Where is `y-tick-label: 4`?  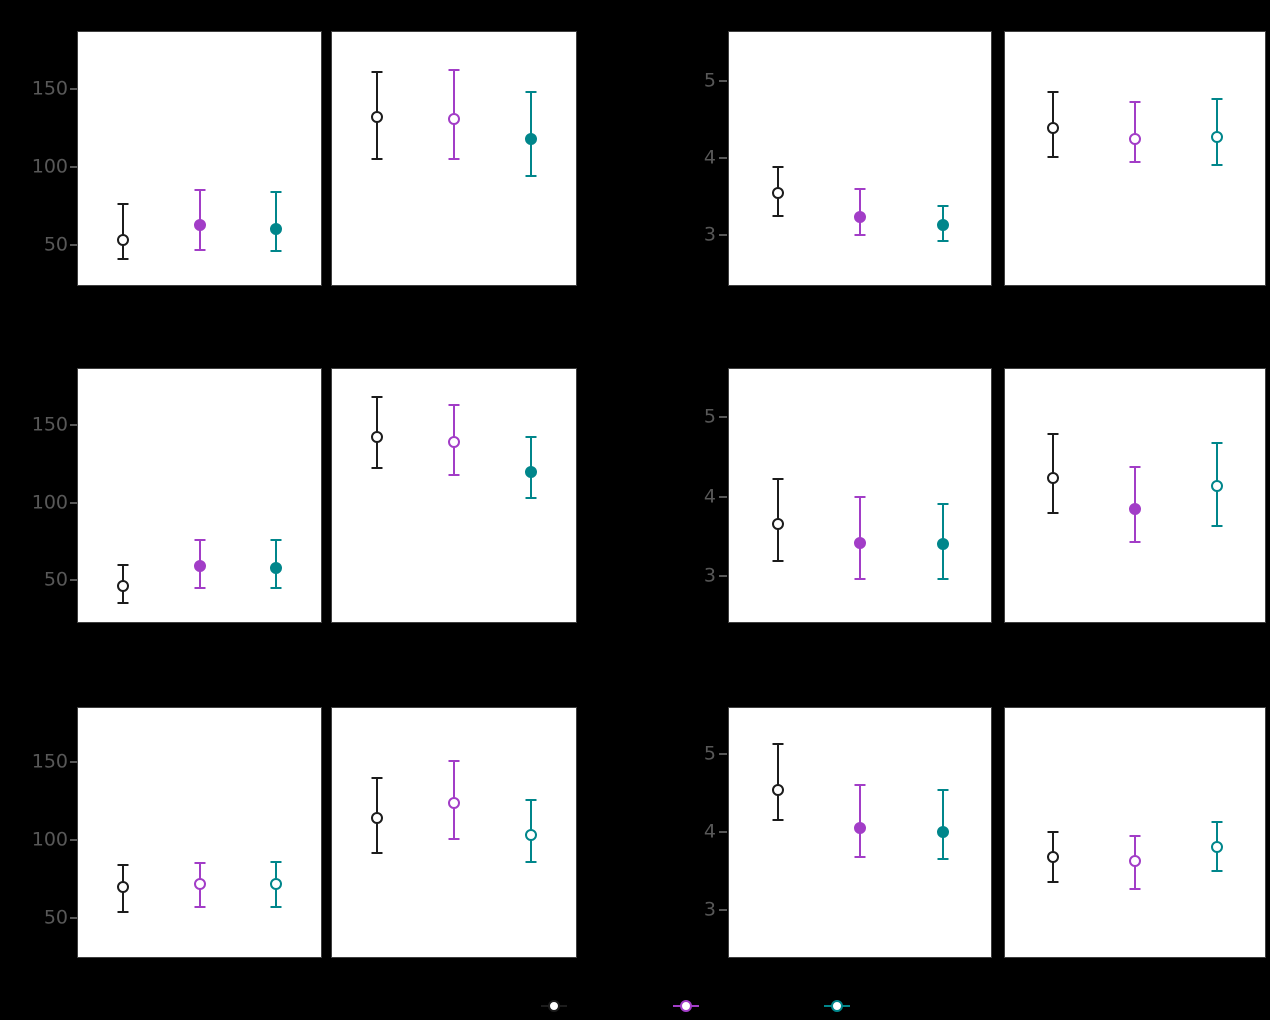
y-tick-label: 4 is located at coordinates (709, 496).